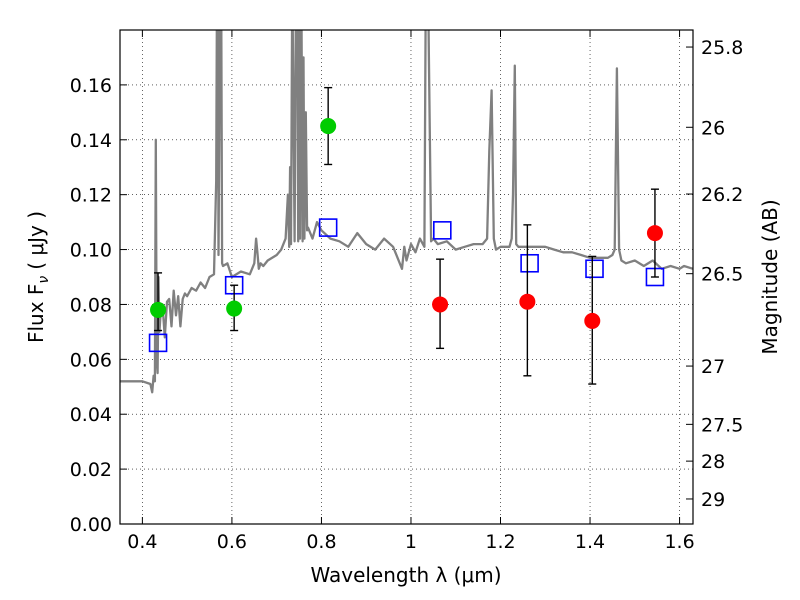 The width and height of the screenshot is (800, 600). What do you see at coordinates (91, 86) in the screenshot?
I see `y-tick-label: 0.16` at bounding box center [91, 86].